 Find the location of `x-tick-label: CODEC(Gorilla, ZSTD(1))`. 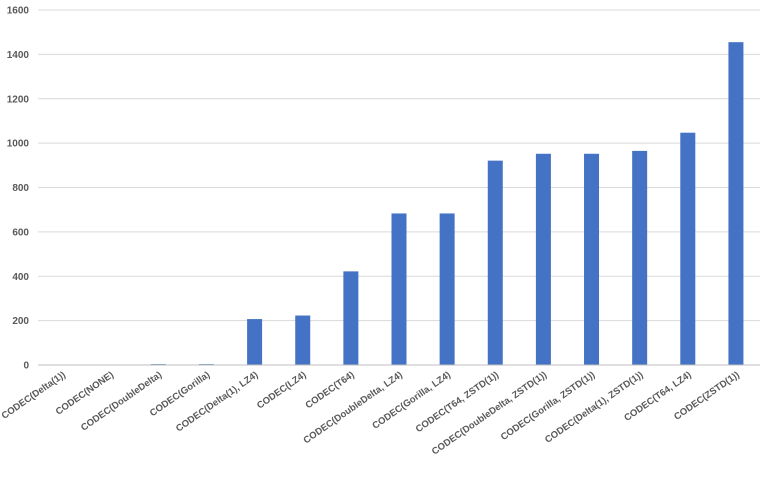

x-tick-label: CODEC(Gorilla, ZSTD(1)) is located at coordinates (548, 405).